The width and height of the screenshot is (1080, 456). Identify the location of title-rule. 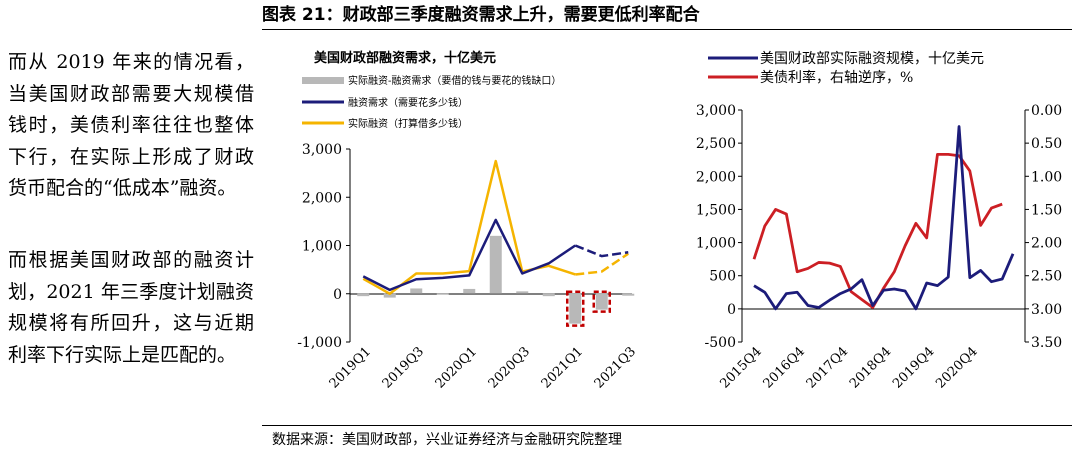
(667, 29).